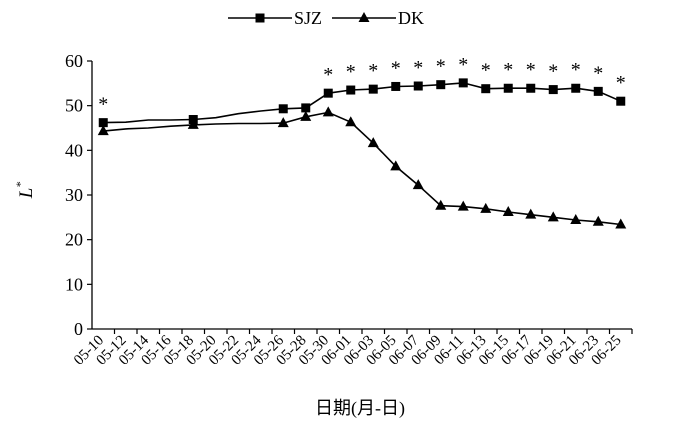 This screenshot has height=431, width=700. Describe the element at coordinates (25, 191) in the screenshot. I see `y-axis-label: L*` at that location.